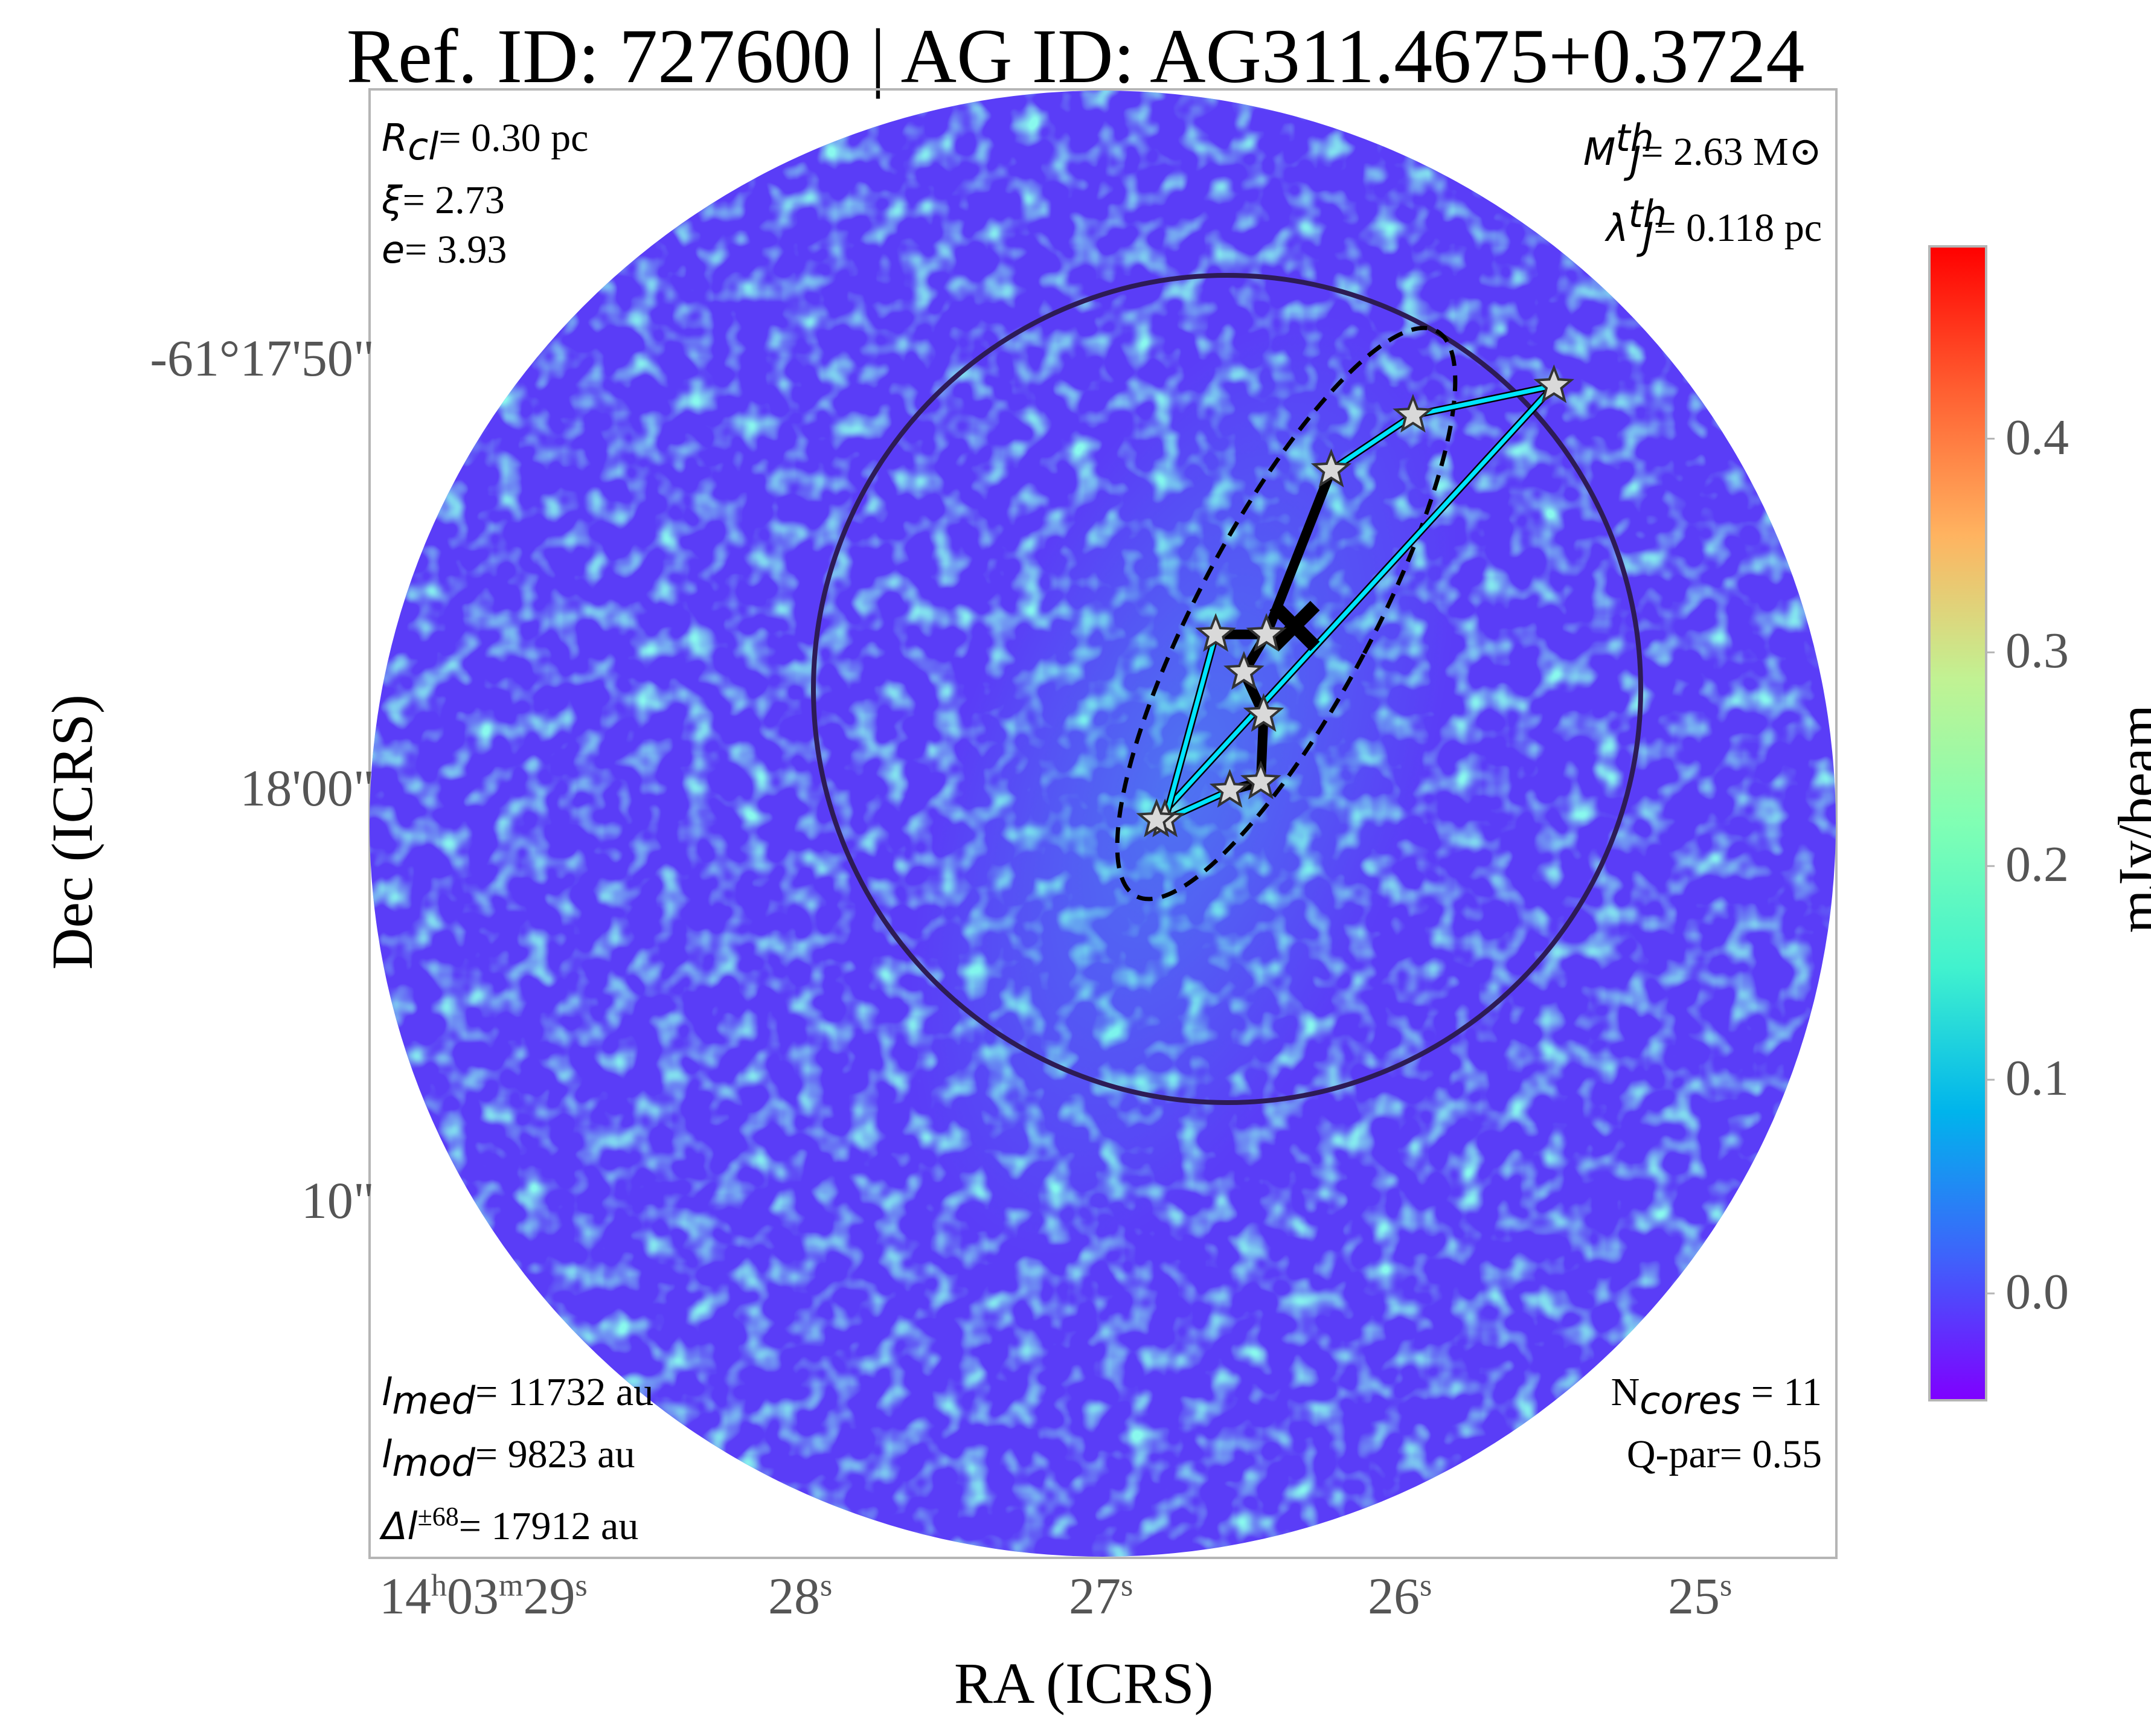  Describe the element at coordinates (1957, 823) in the screenshot. I see `colorbar` at that location.